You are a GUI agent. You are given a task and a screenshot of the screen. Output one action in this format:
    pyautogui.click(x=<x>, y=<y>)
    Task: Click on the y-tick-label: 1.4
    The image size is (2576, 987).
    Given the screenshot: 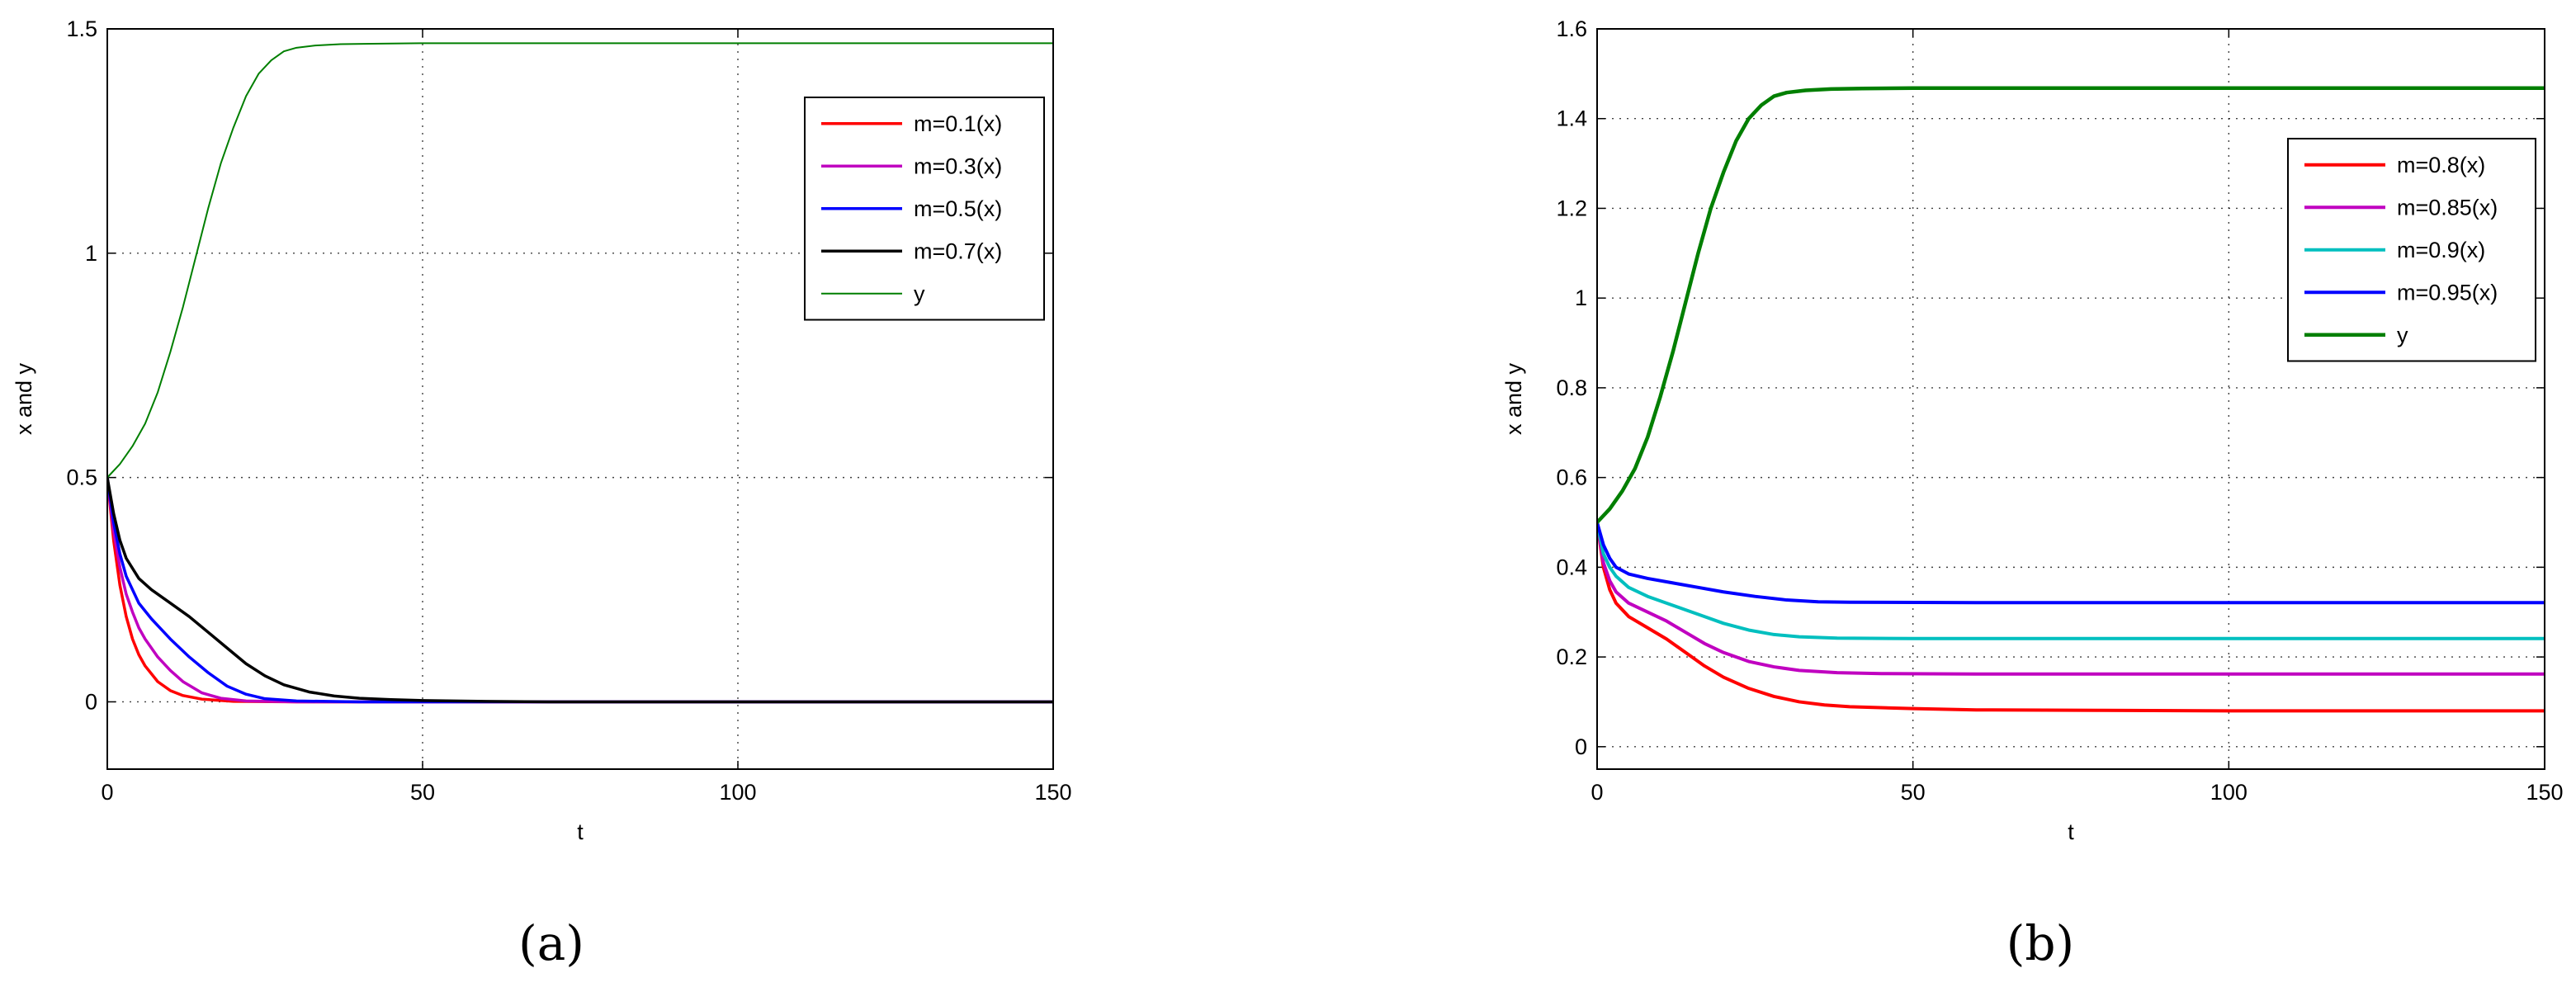 What is the action you would take?
    pyautogui.click(x=1571, y=118)
    